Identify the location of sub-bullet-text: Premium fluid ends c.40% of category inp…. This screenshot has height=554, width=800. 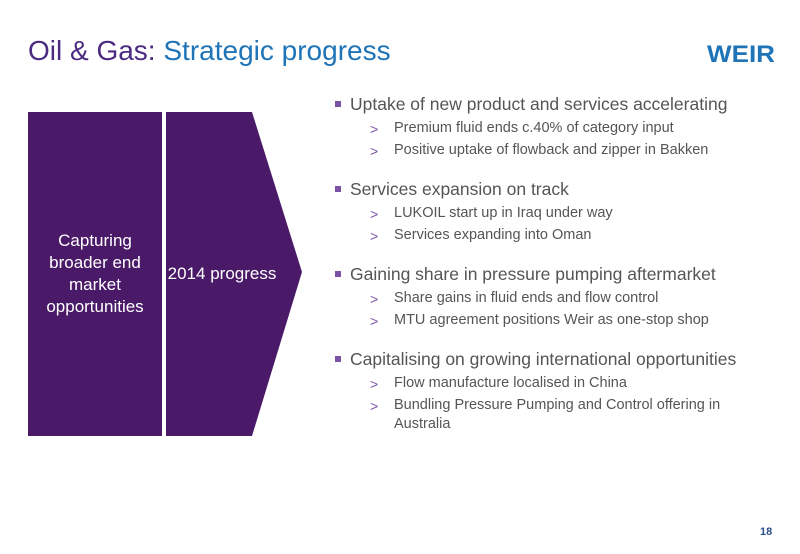
(534, 128).